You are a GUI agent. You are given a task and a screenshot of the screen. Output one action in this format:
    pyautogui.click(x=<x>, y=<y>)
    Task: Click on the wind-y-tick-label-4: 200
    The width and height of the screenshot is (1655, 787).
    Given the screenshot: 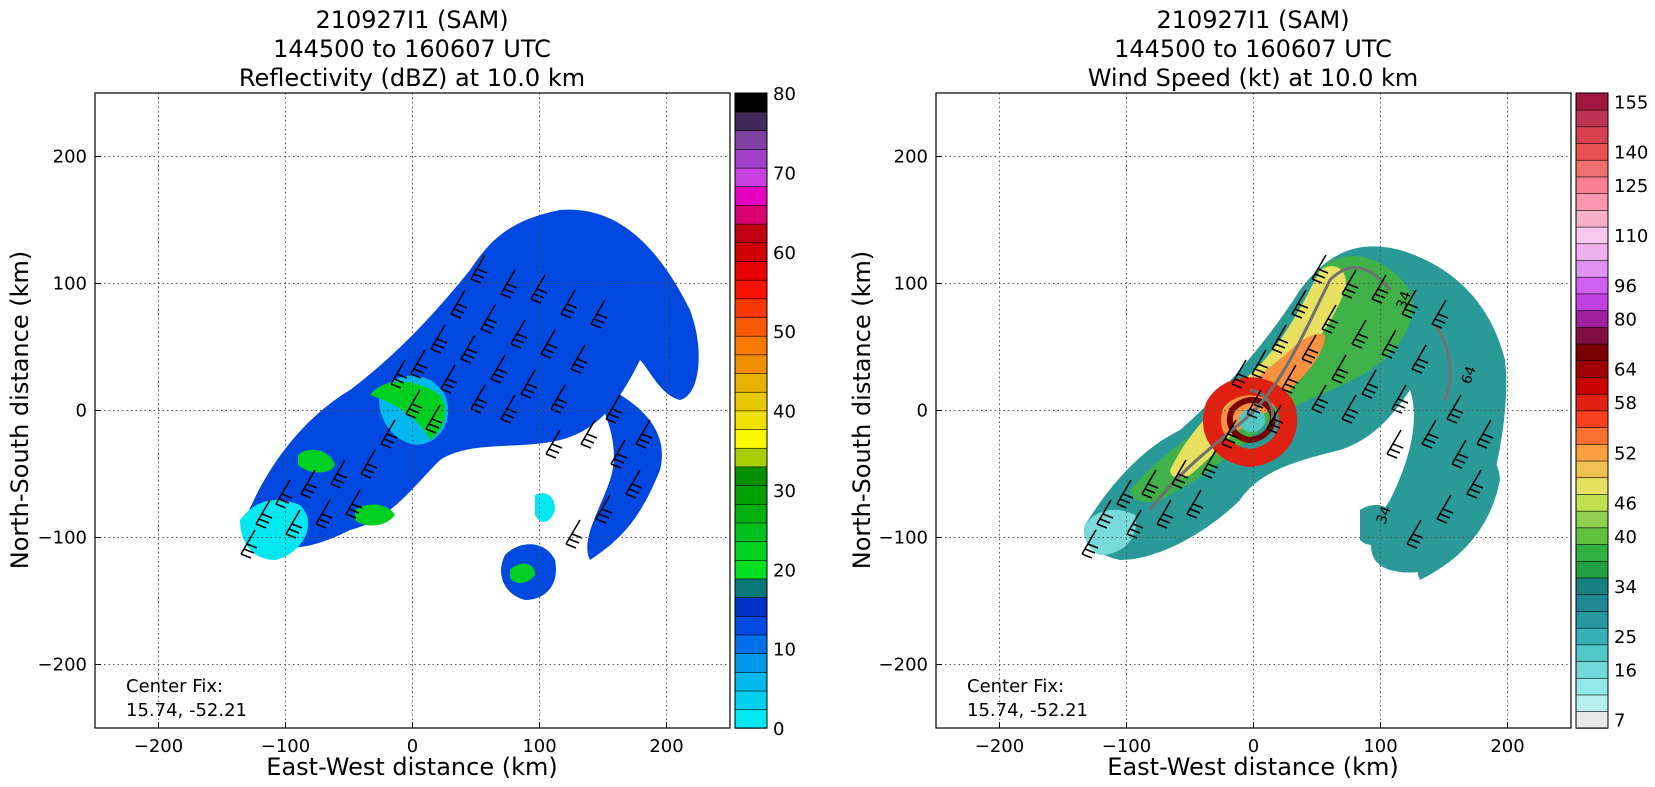 What is the action you would take?
    pyautogui.click(x=911, y=157)
    